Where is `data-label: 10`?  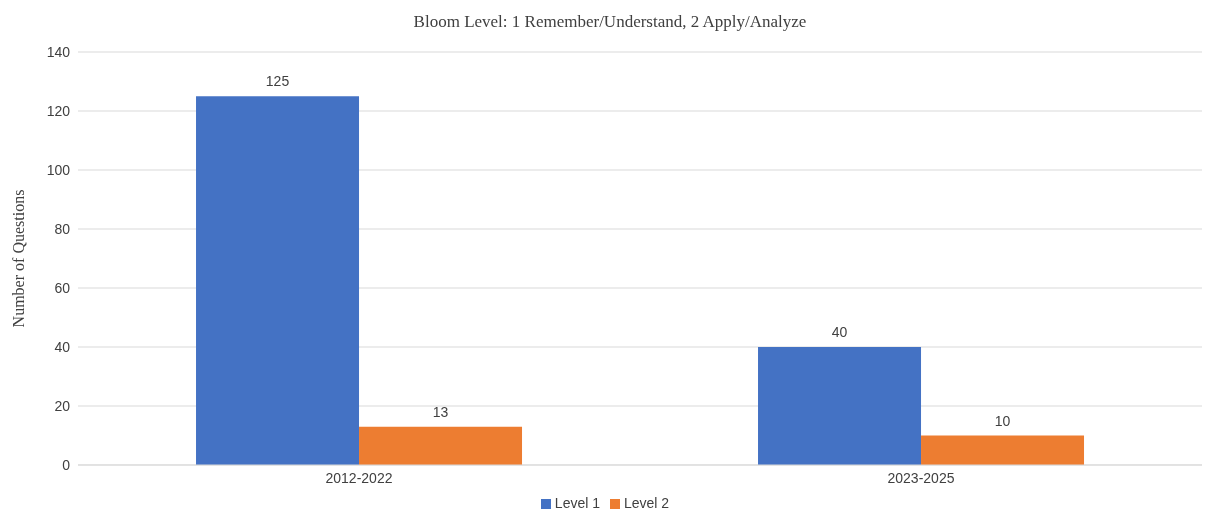
data-label: 10 is located at coordinates (1002, 420).